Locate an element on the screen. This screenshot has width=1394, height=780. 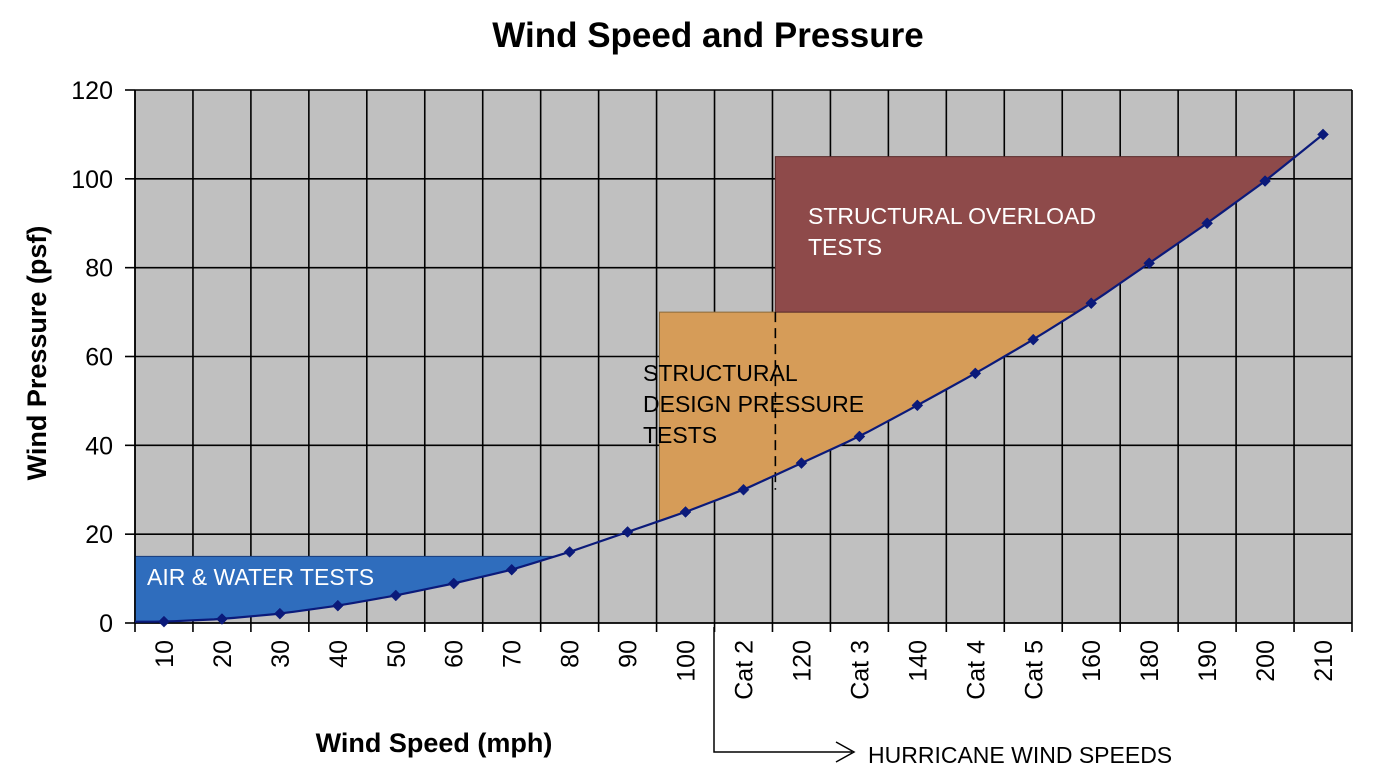
x-axis-label: Wind Speed (mph) is located at coordinates (434, 743).